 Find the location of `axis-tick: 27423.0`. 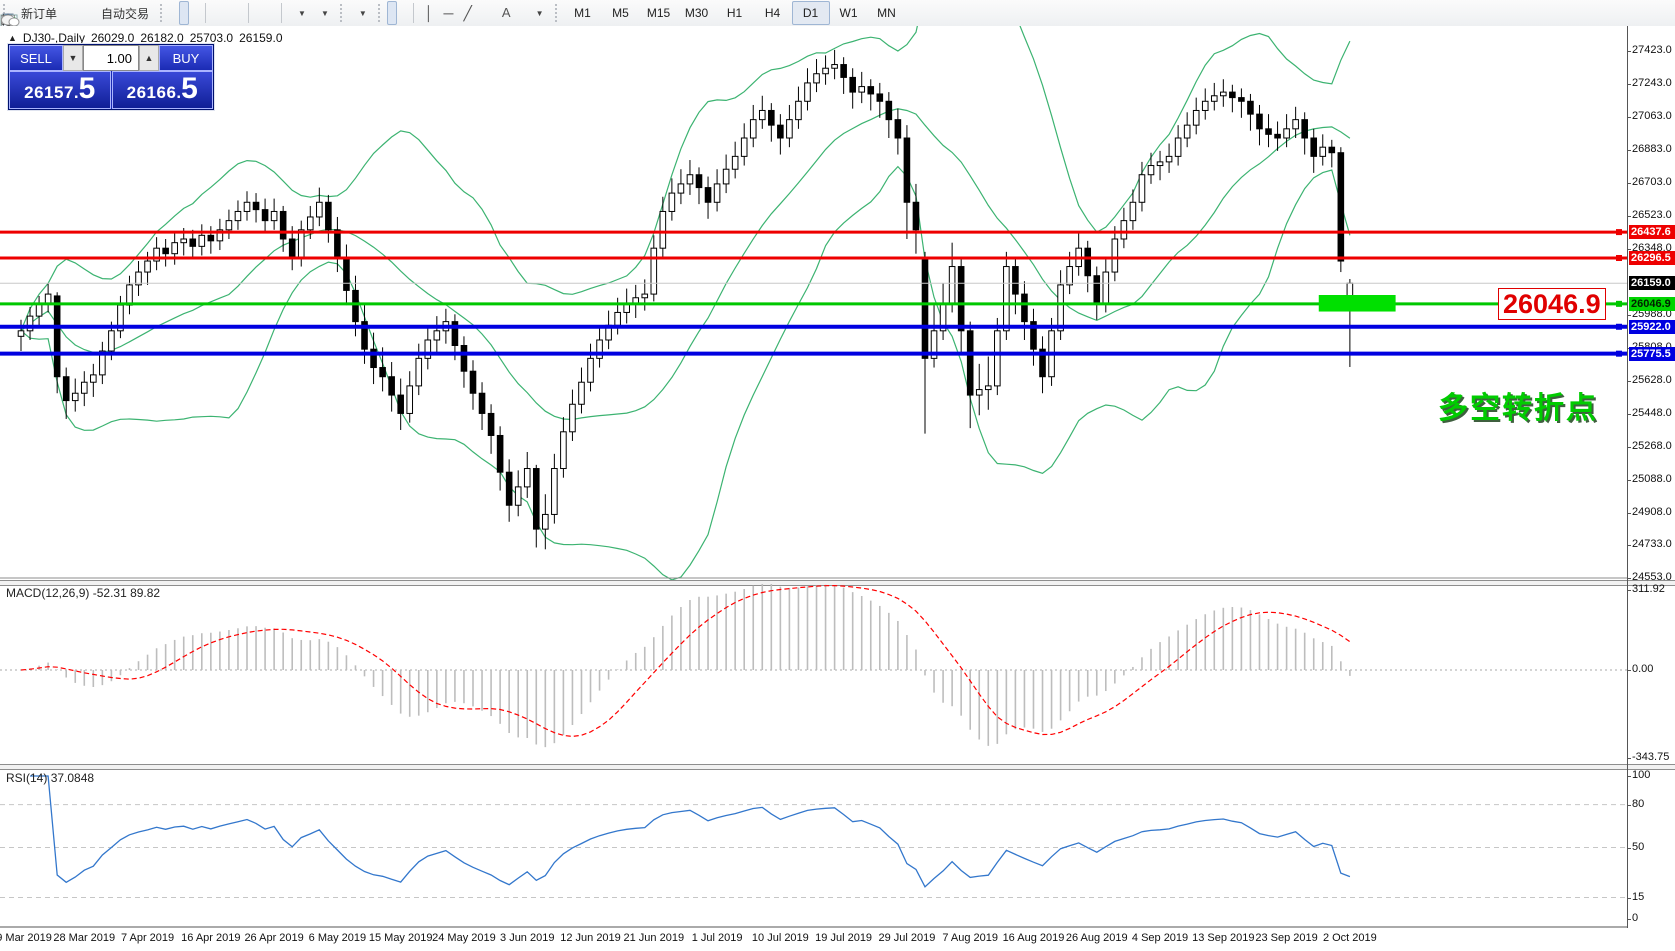

axis-tick: 27423.0 is located at coordinates (1649, 50).